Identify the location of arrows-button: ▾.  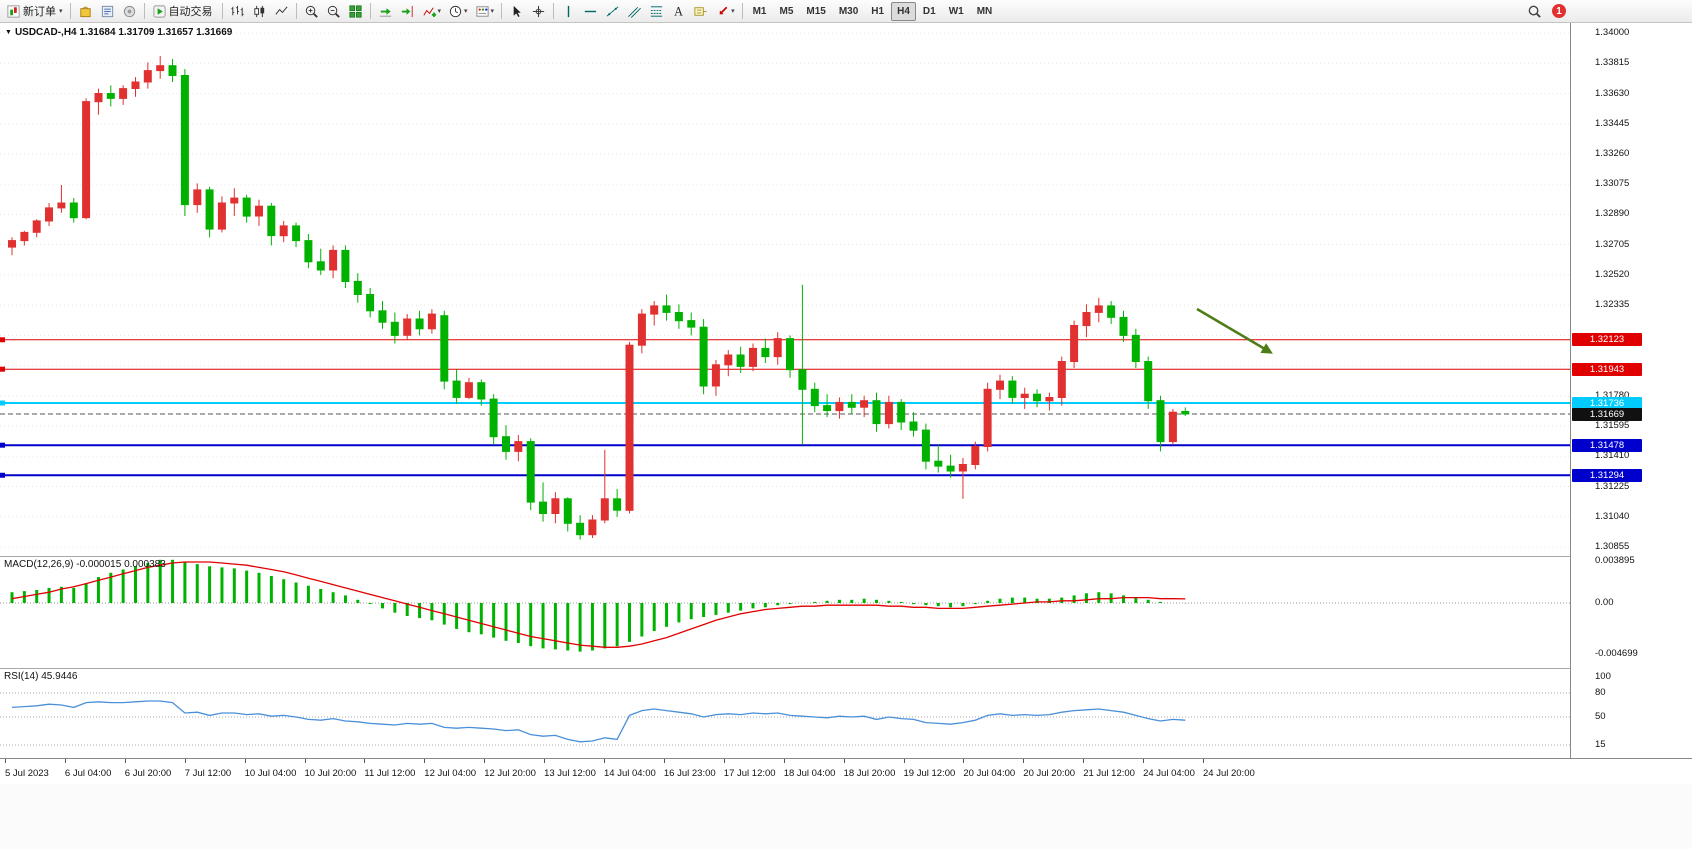
(725, 11).